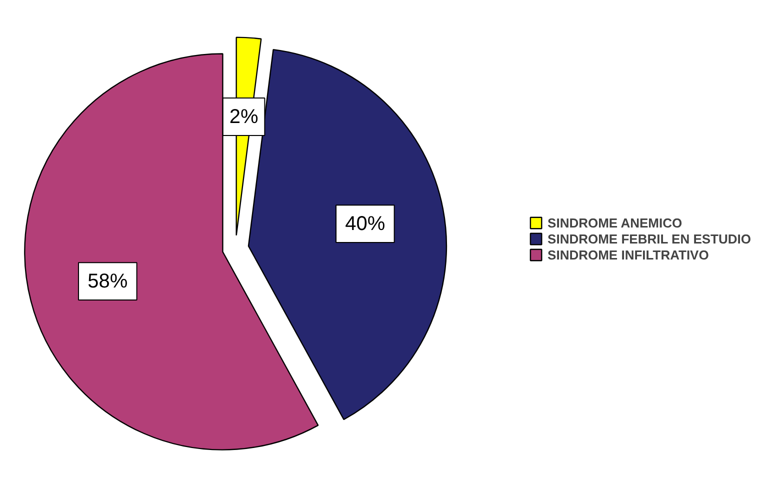  I want to click on legend-label: SINDROME ANEMICO, so click(615, 222).